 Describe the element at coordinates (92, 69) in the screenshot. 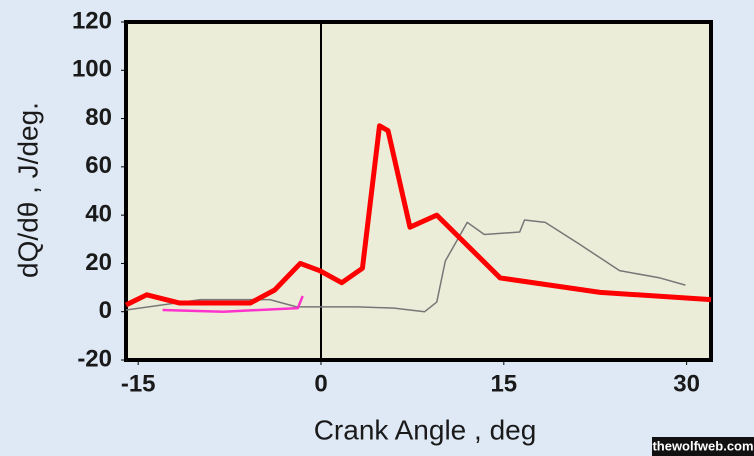

I see `y-tick-label: 100` at that location.